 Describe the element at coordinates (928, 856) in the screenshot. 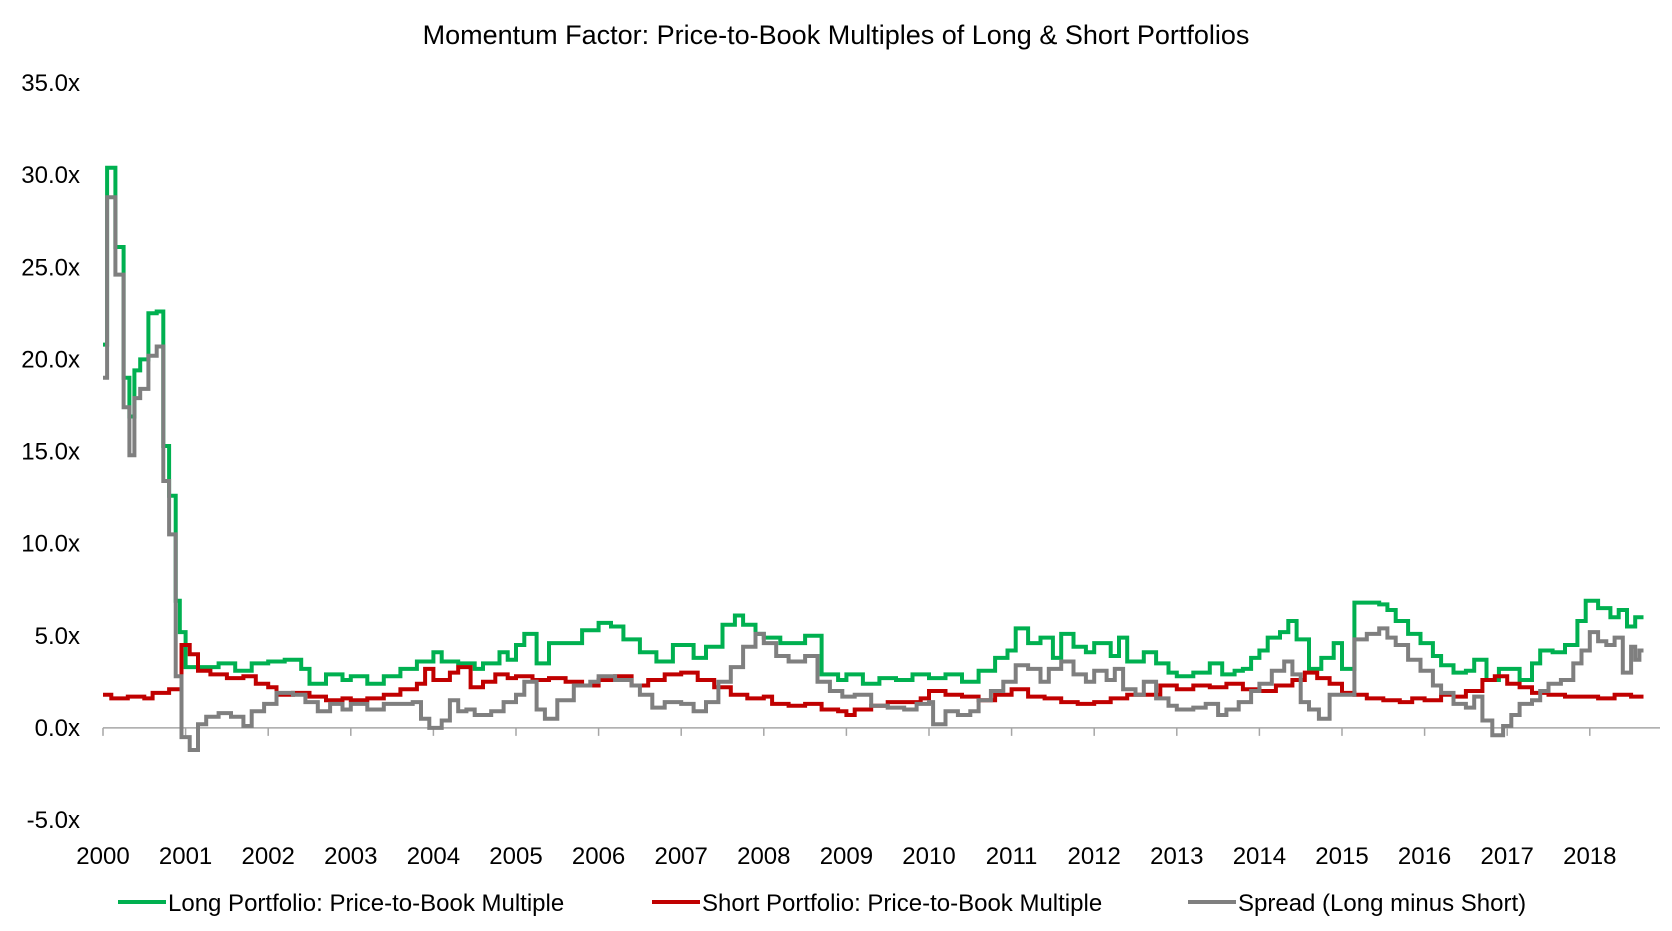

I see `x-tick-label: 2010` at that location.